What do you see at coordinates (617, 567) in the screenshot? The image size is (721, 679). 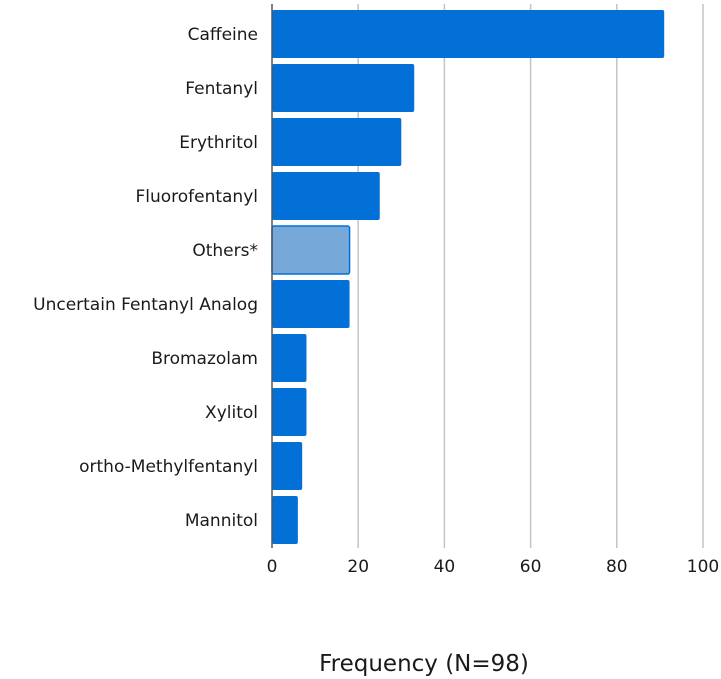 I see `x-tick-label: 80` at bounding box center [617, 567].